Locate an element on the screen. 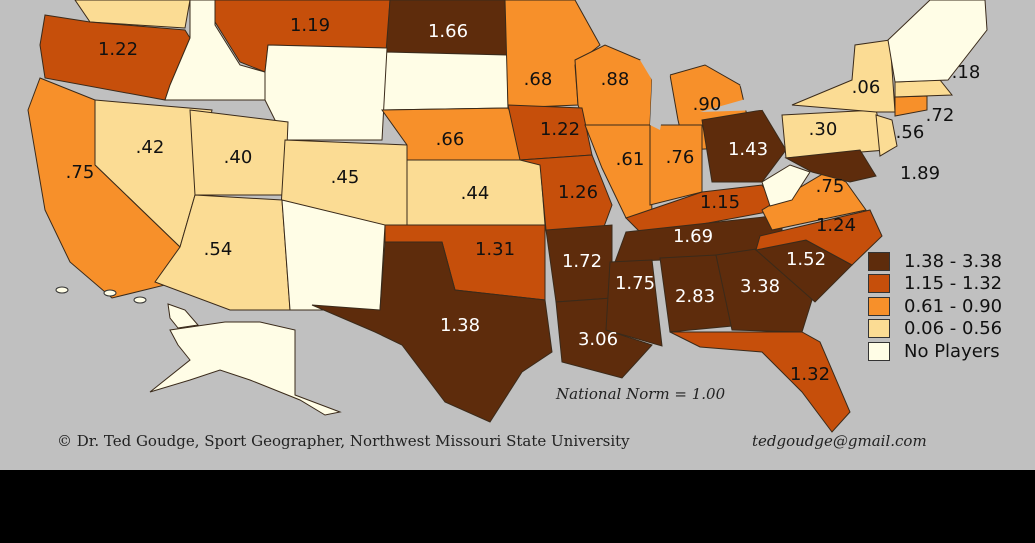 This screenshot has height=543, width=1035. state-value-label: 1.52 is located at coordinates (806, 259).